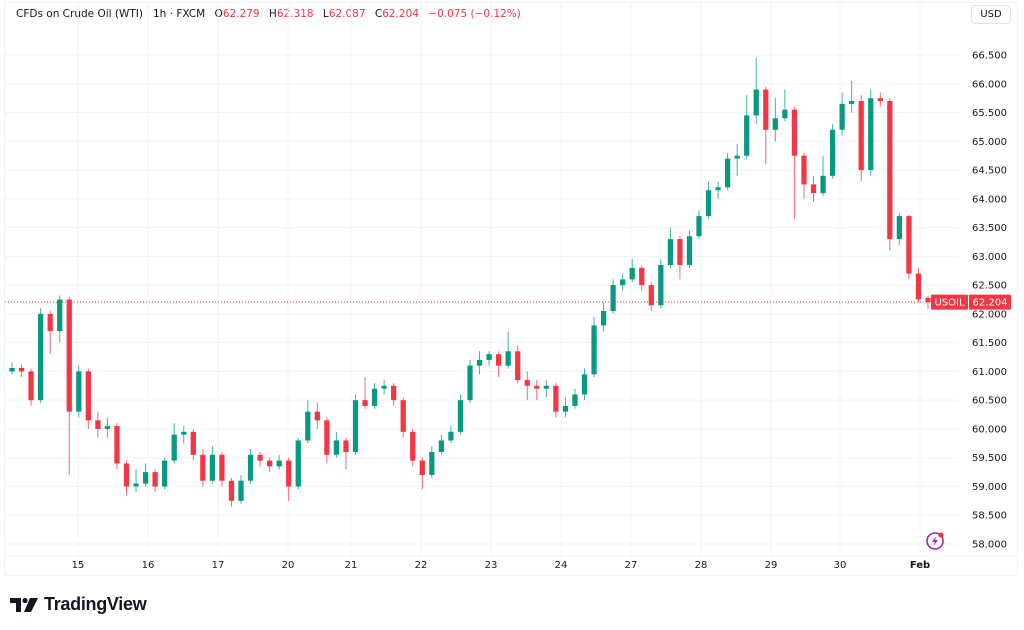 The height and width of the screenshot is (630, 1024). Describe the element at coordinates (111, 14) in the screenshot. I see `symbol-title: CFDs on Crude Oil (WTI) · 1h · FXCM` at that location.